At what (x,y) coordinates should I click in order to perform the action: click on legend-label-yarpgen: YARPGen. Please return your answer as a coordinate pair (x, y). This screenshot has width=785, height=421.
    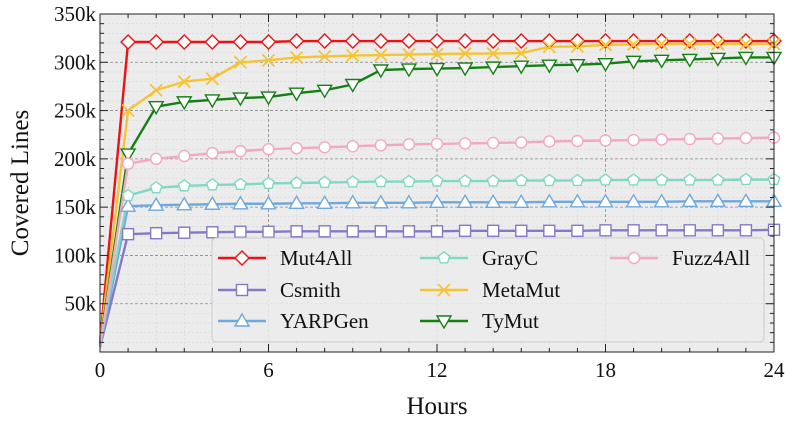
    Looking at the image, I should click on (324, 321).